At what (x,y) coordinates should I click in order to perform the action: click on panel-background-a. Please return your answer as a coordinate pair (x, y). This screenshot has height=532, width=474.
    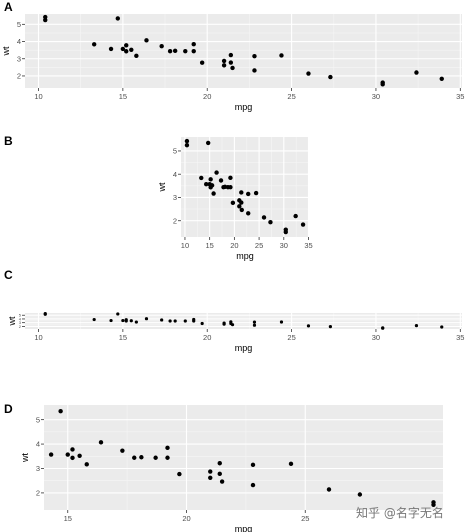
    Looking at the image, I should click on (243, 51).